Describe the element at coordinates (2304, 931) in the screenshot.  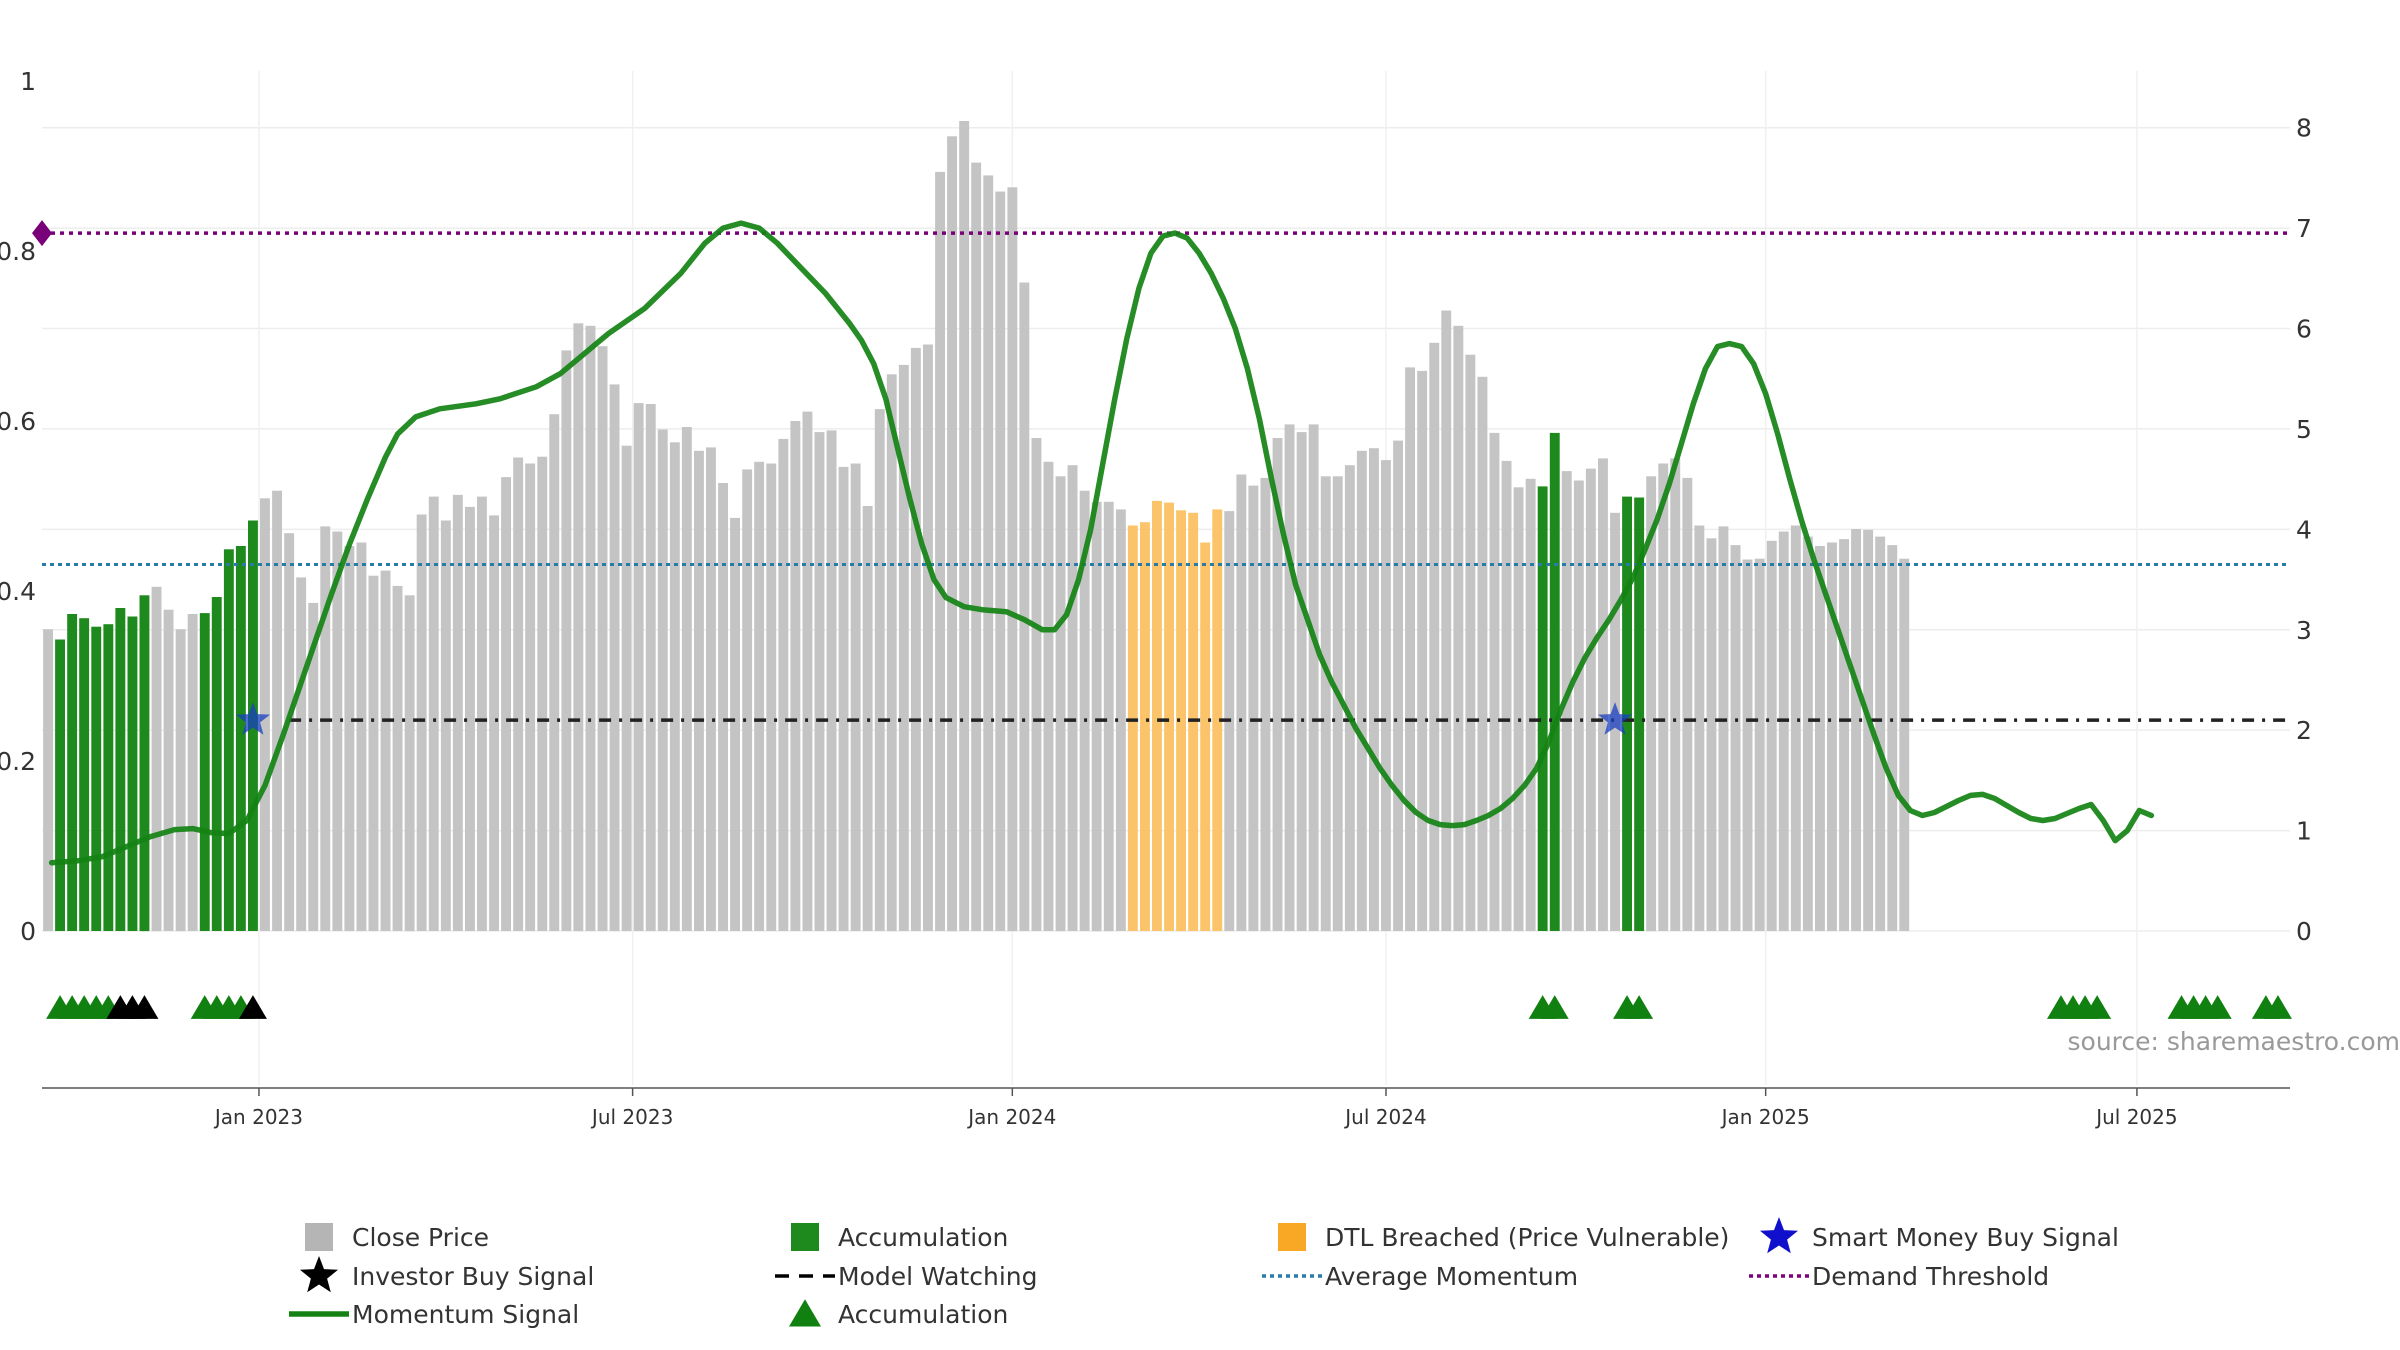
I see `right-axis-tick-label: 0` at that location.